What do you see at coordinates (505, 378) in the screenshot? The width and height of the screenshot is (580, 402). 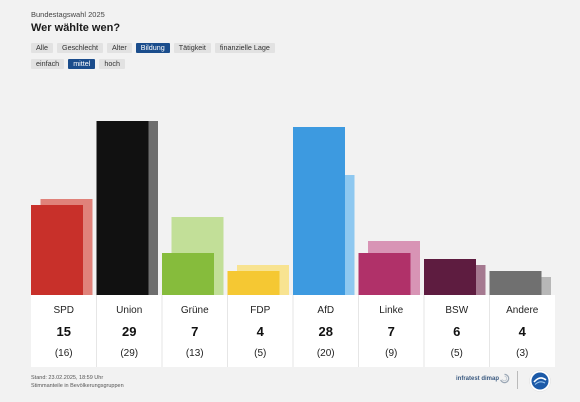 I see `infratest-swirl-icon` at bounding box center [505, 378].